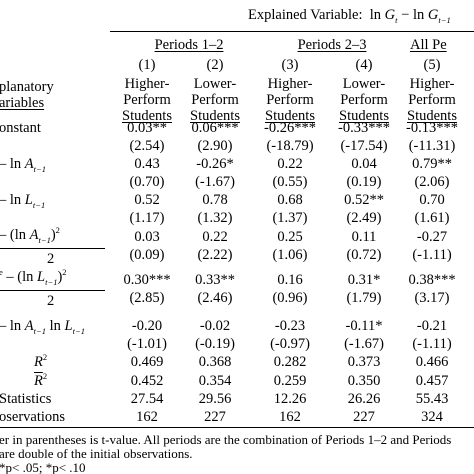 The height and width of the screenshot is (474, 474). Describe the element at coordinates (147, 399) in the screenshot. I see `stat-f-1: 27.54` at that location.